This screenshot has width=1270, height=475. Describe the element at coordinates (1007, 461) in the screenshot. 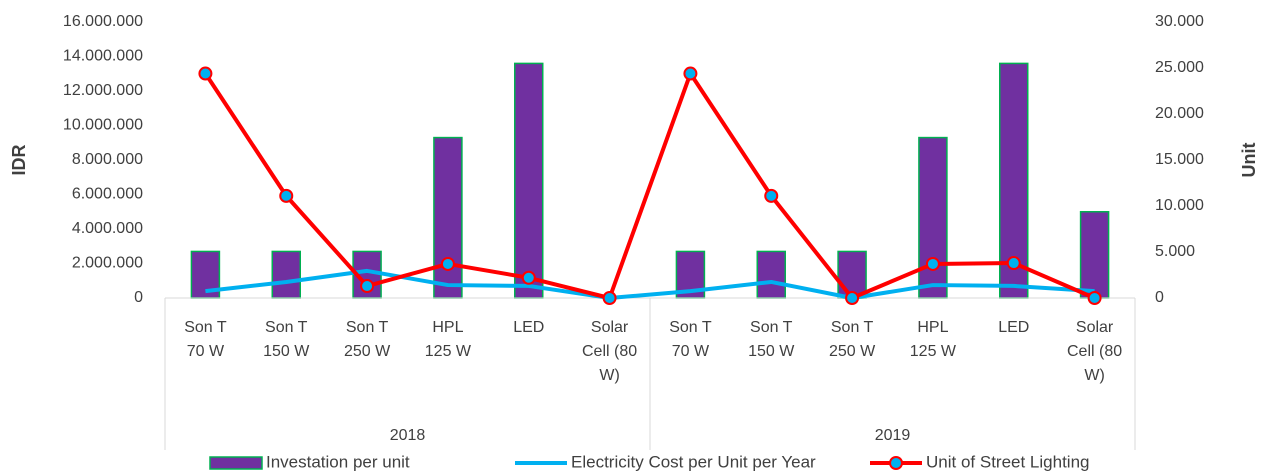

I see `legend-label: Unit of Street Lighting` at that location.